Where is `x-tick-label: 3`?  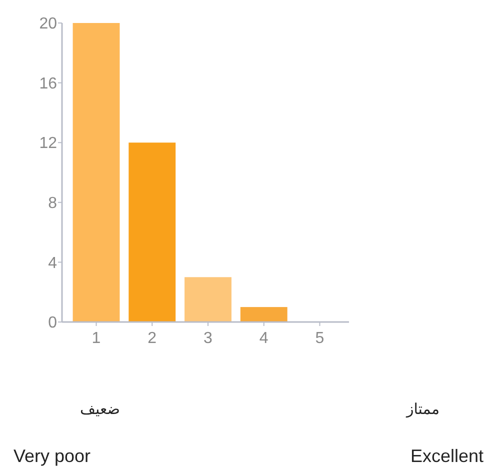
x-tick-label: 3 is located at coordinates (208, 338).